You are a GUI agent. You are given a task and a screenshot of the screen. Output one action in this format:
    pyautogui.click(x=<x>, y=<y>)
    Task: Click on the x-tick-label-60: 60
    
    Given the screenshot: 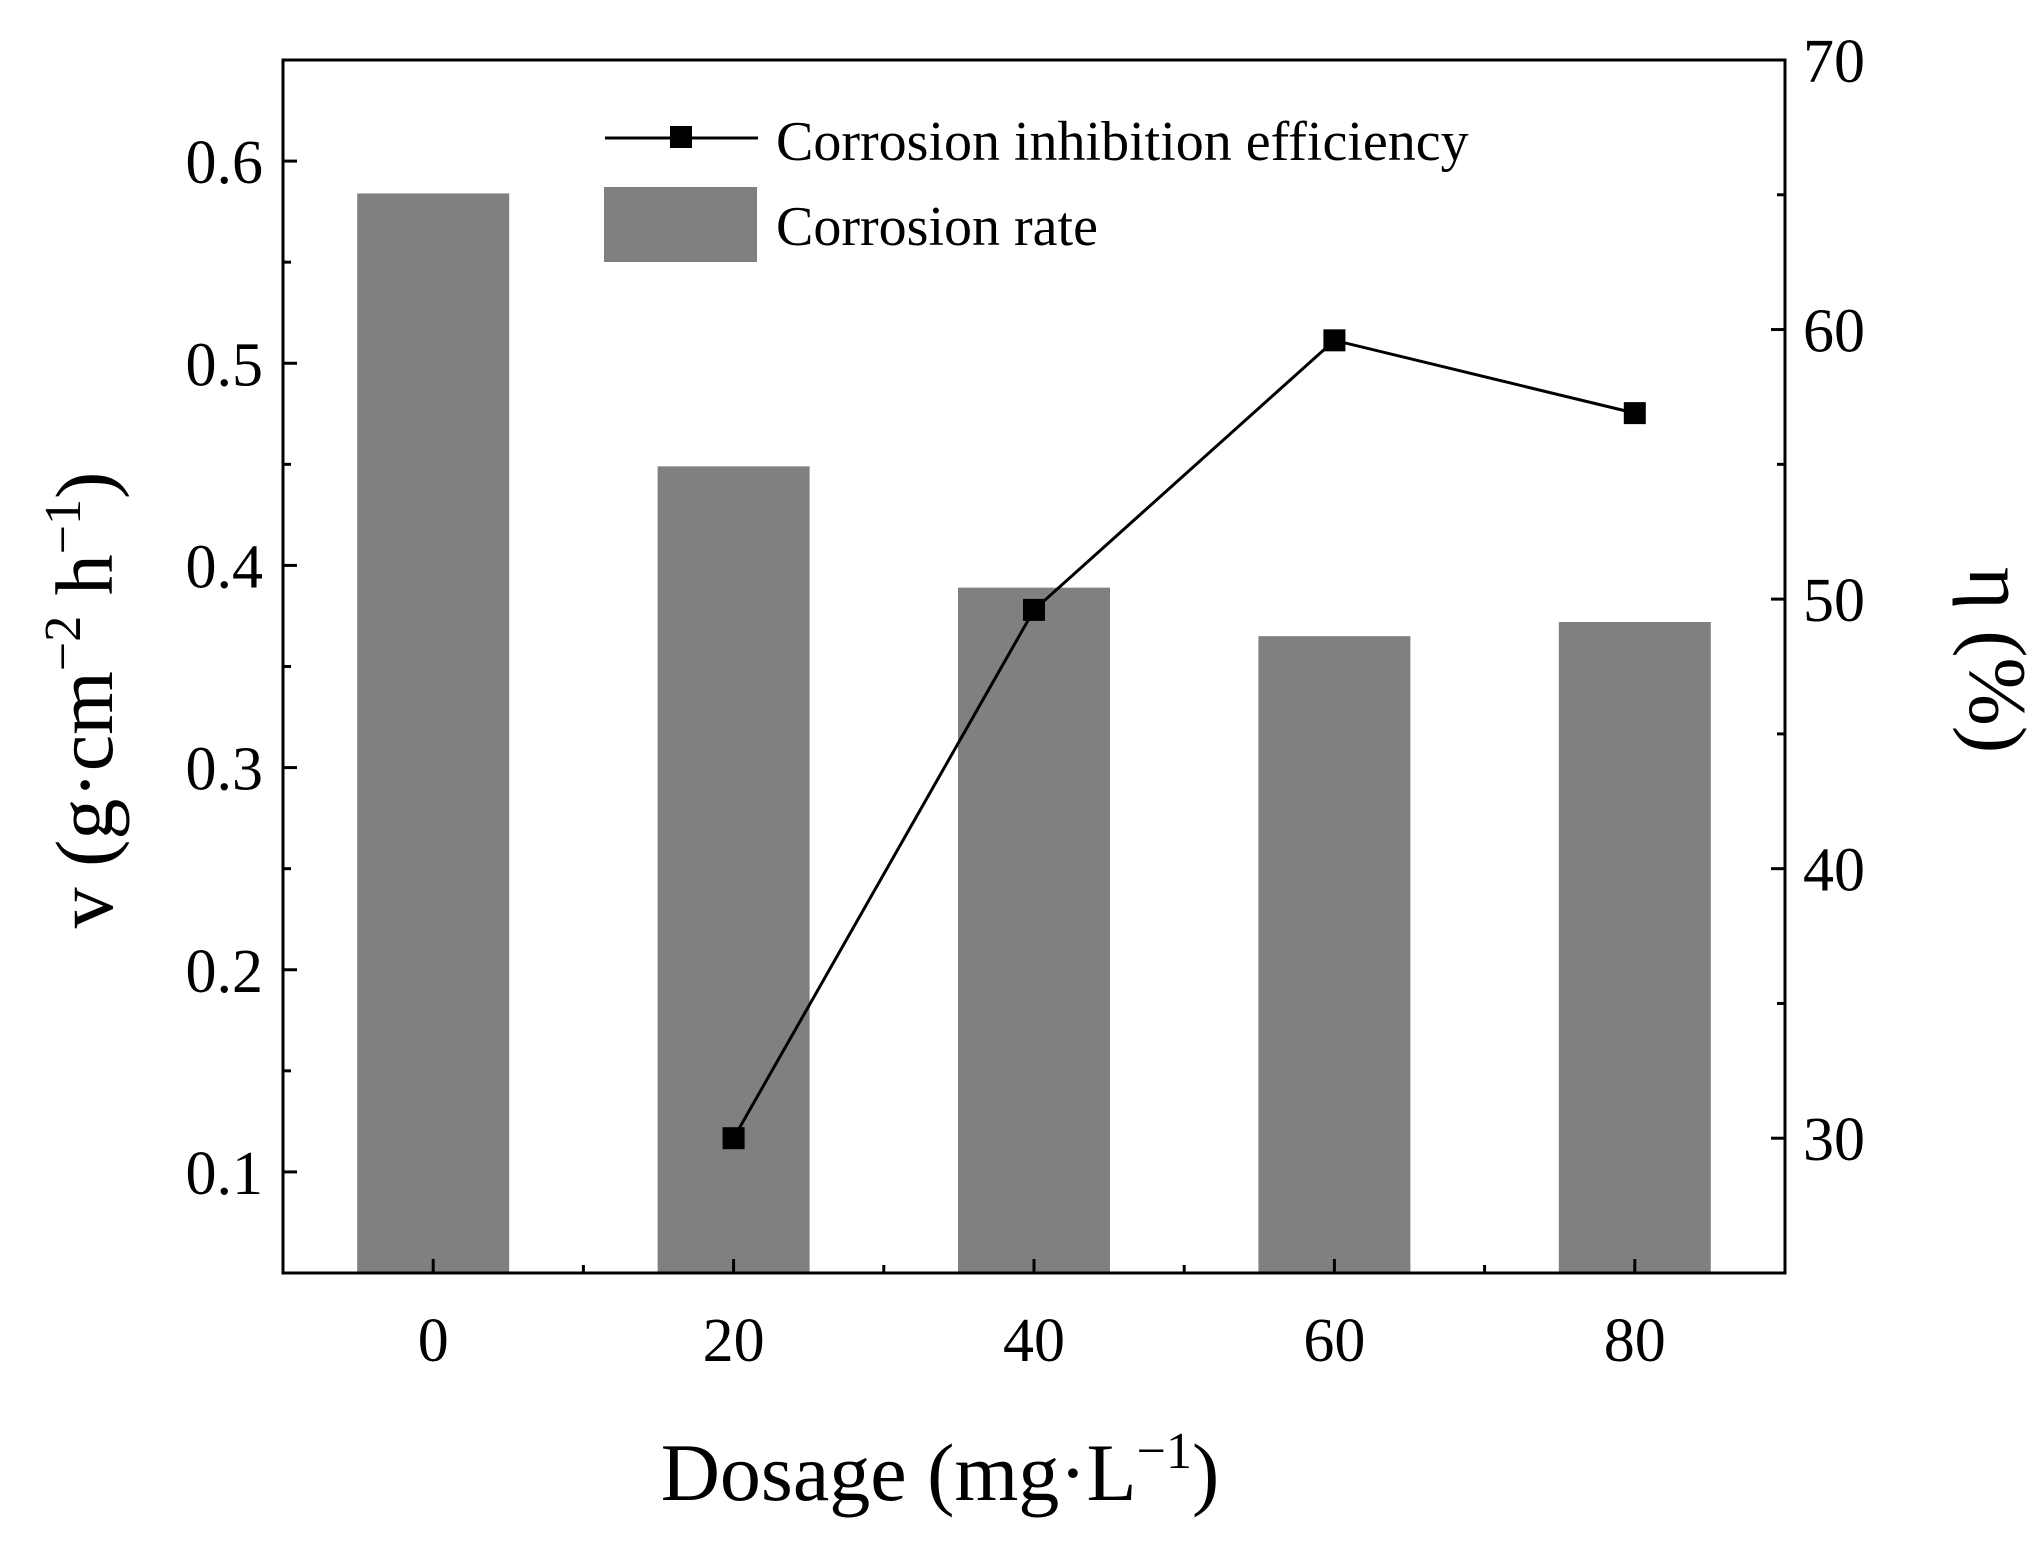 What is the action you would take?
    pyautogui.click(x=1334, y=1341)
    